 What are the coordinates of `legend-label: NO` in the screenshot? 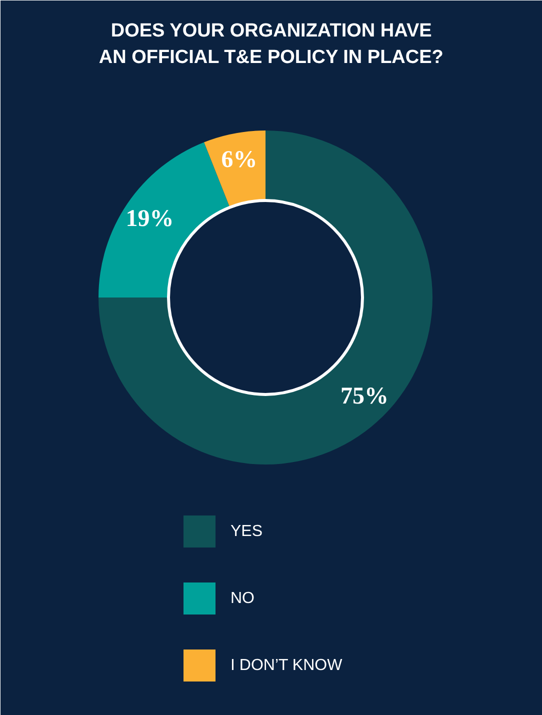 It's located at (242, 598).